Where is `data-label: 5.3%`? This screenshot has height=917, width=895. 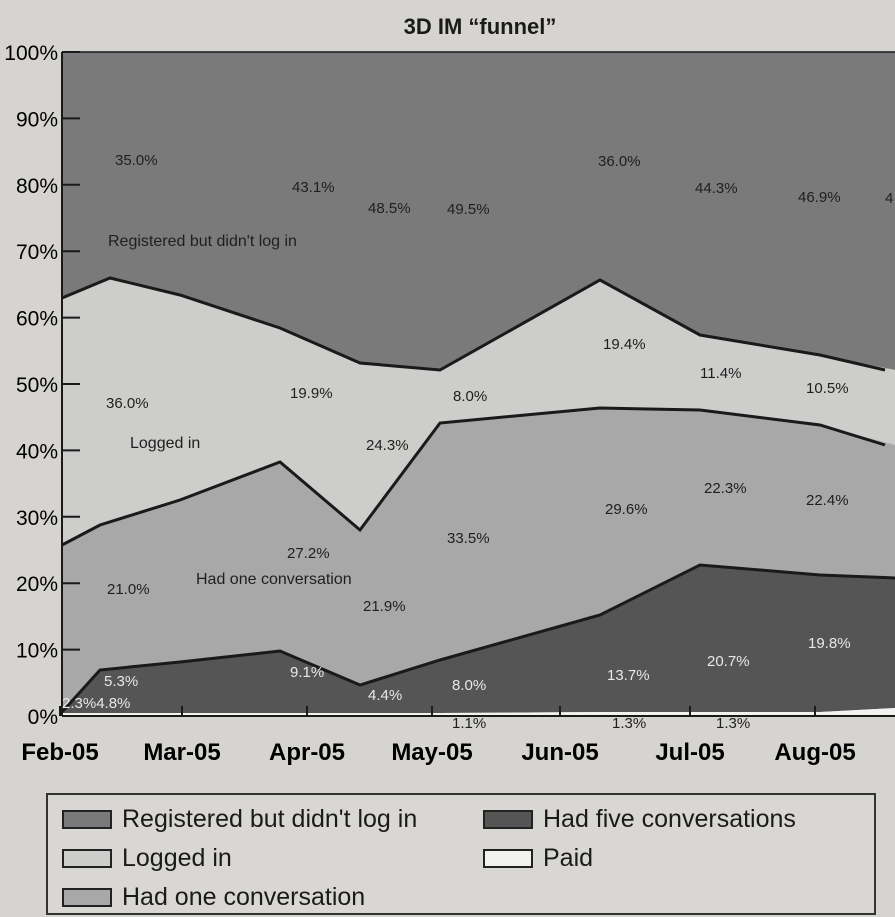
data-label: 5.3% is located at coordinates (121, 681).